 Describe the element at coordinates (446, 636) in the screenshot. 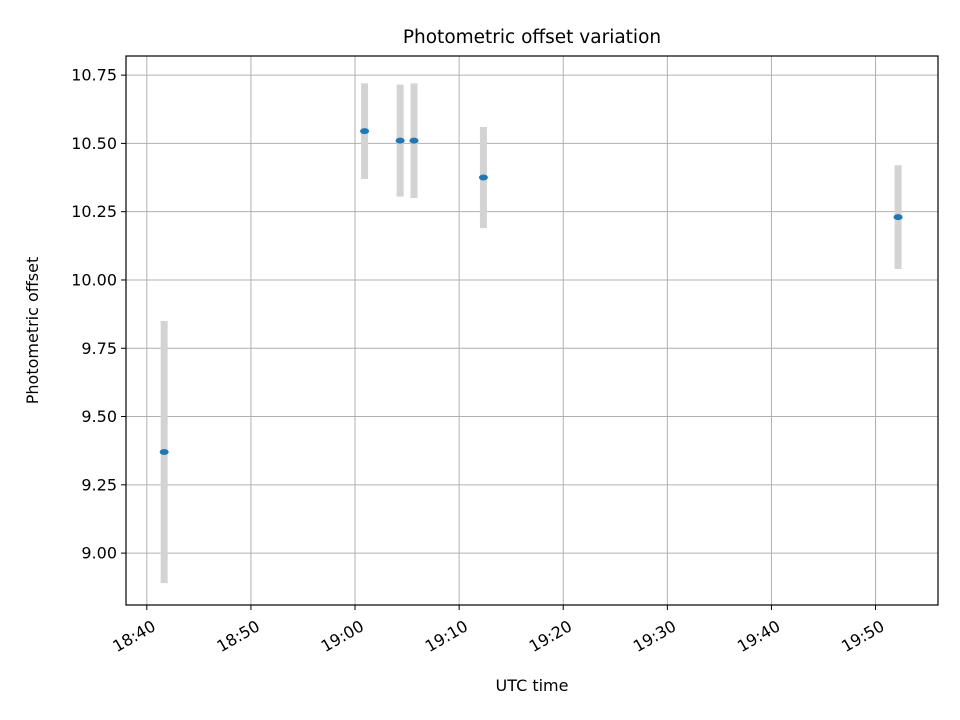

I see `x-tick-label: 19:10` at that location.